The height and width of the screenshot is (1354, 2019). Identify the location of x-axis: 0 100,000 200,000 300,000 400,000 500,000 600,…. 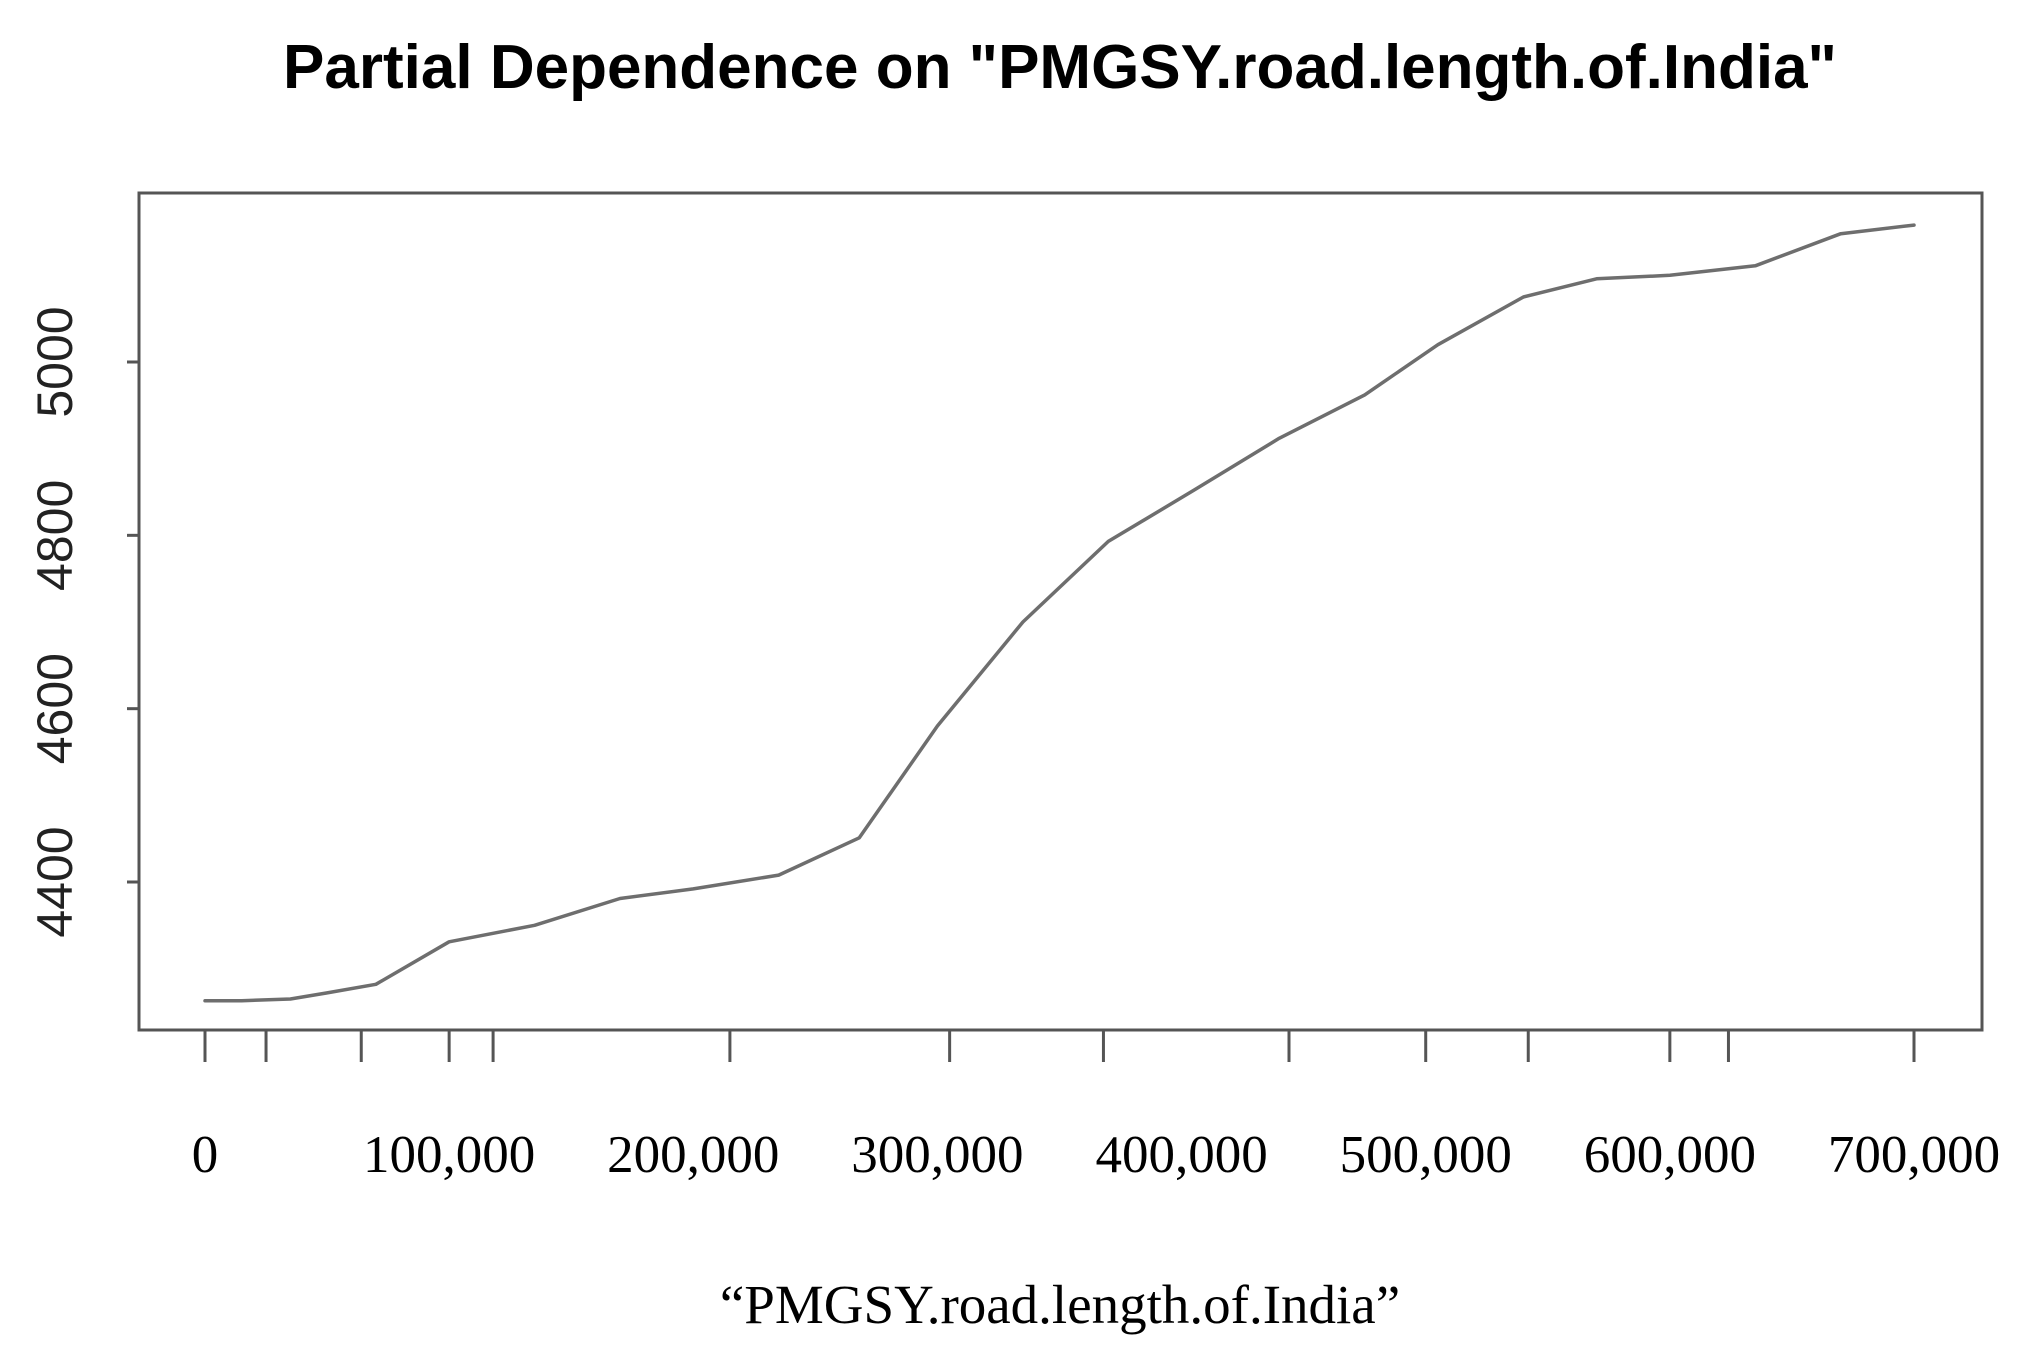
(1096, 1155).